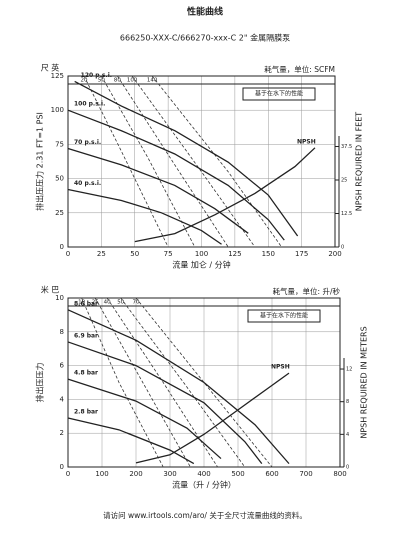 This screenshot has height=538, width=418. I want to click on y-tick-label: 100, so click(57, 110).